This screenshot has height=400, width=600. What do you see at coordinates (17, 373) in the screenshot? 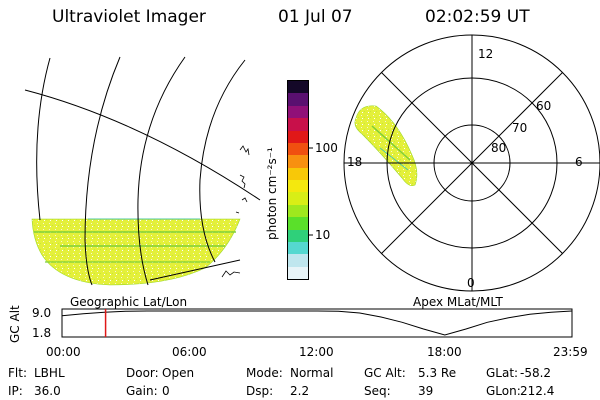
I see `status-label: Flt:` at bounding box center [17, 373].